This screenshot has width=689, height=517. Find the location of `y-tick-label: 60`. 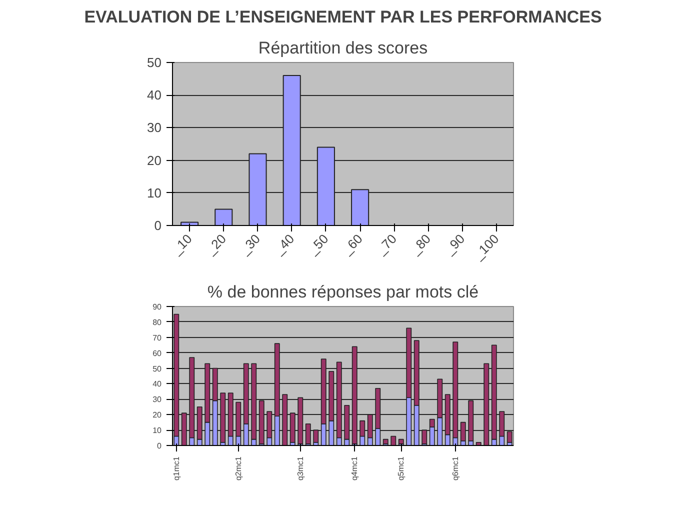

y-tick-label: 60 is located at coordinates (157, 353).